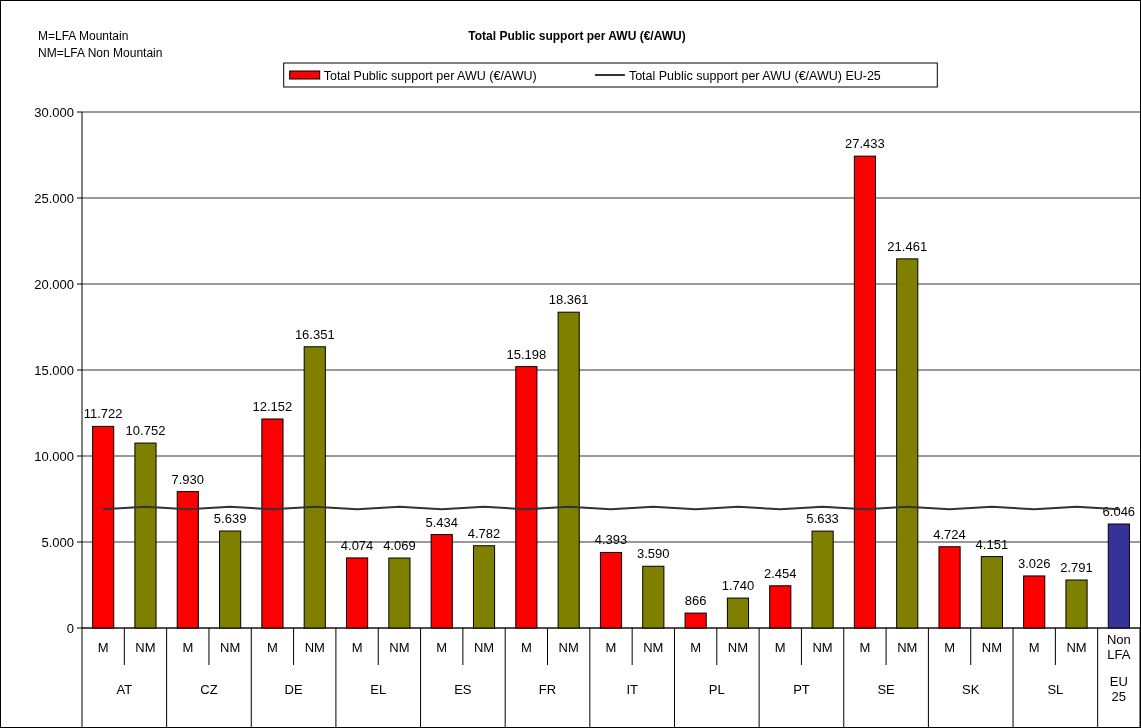 The height and width of the screenshot is (728, 1141). I want to click on data-label: 1.740, so click(738, 586).